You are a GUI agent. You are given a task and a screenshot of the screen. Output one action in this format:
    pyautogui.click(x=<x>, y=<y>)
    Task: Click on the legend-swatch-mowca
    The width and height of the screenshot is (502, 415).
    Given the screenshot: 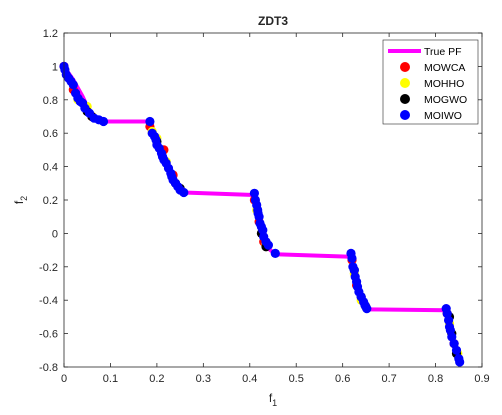 What is the action you would take?
    pyautogui.click(x=405, y=67)
    